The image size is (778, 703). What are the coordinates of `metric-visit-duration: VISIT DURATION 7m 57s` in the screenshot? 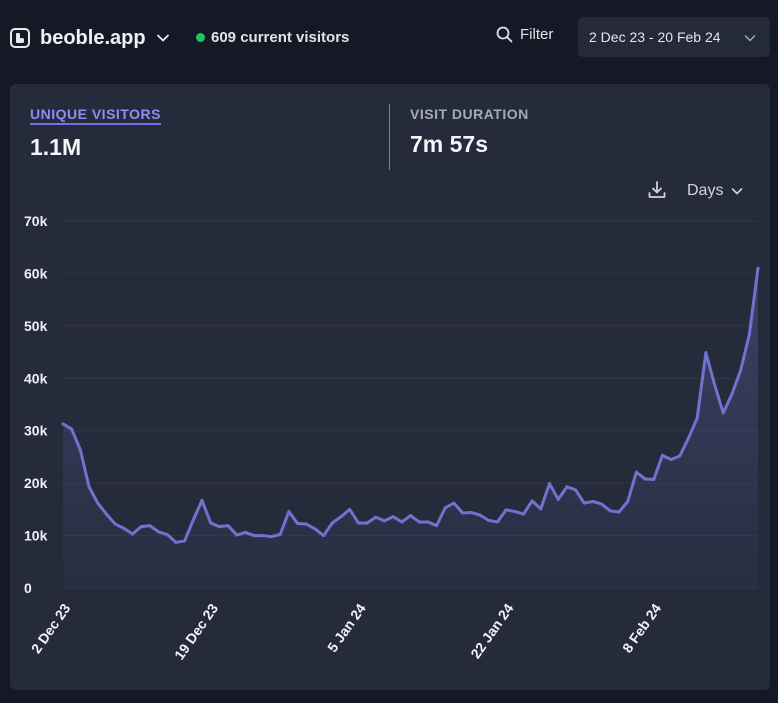 It's located at (469, 132).